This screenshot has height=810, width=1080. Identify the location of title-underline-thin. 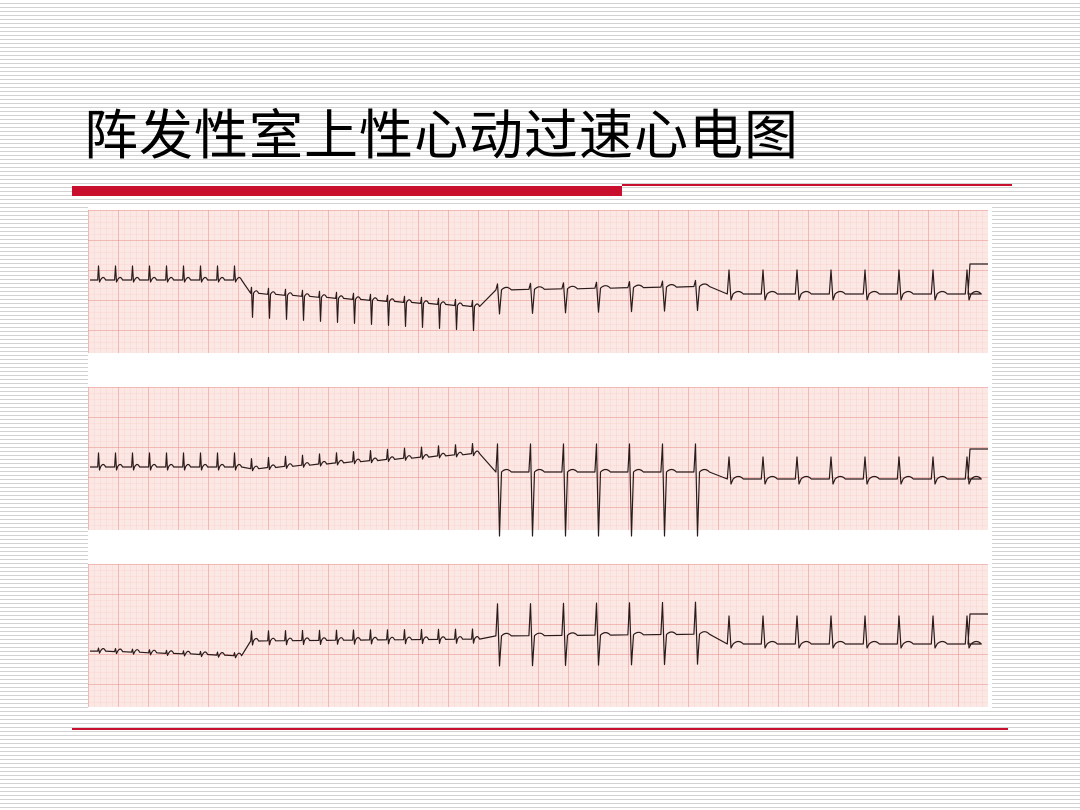
(817, 185).